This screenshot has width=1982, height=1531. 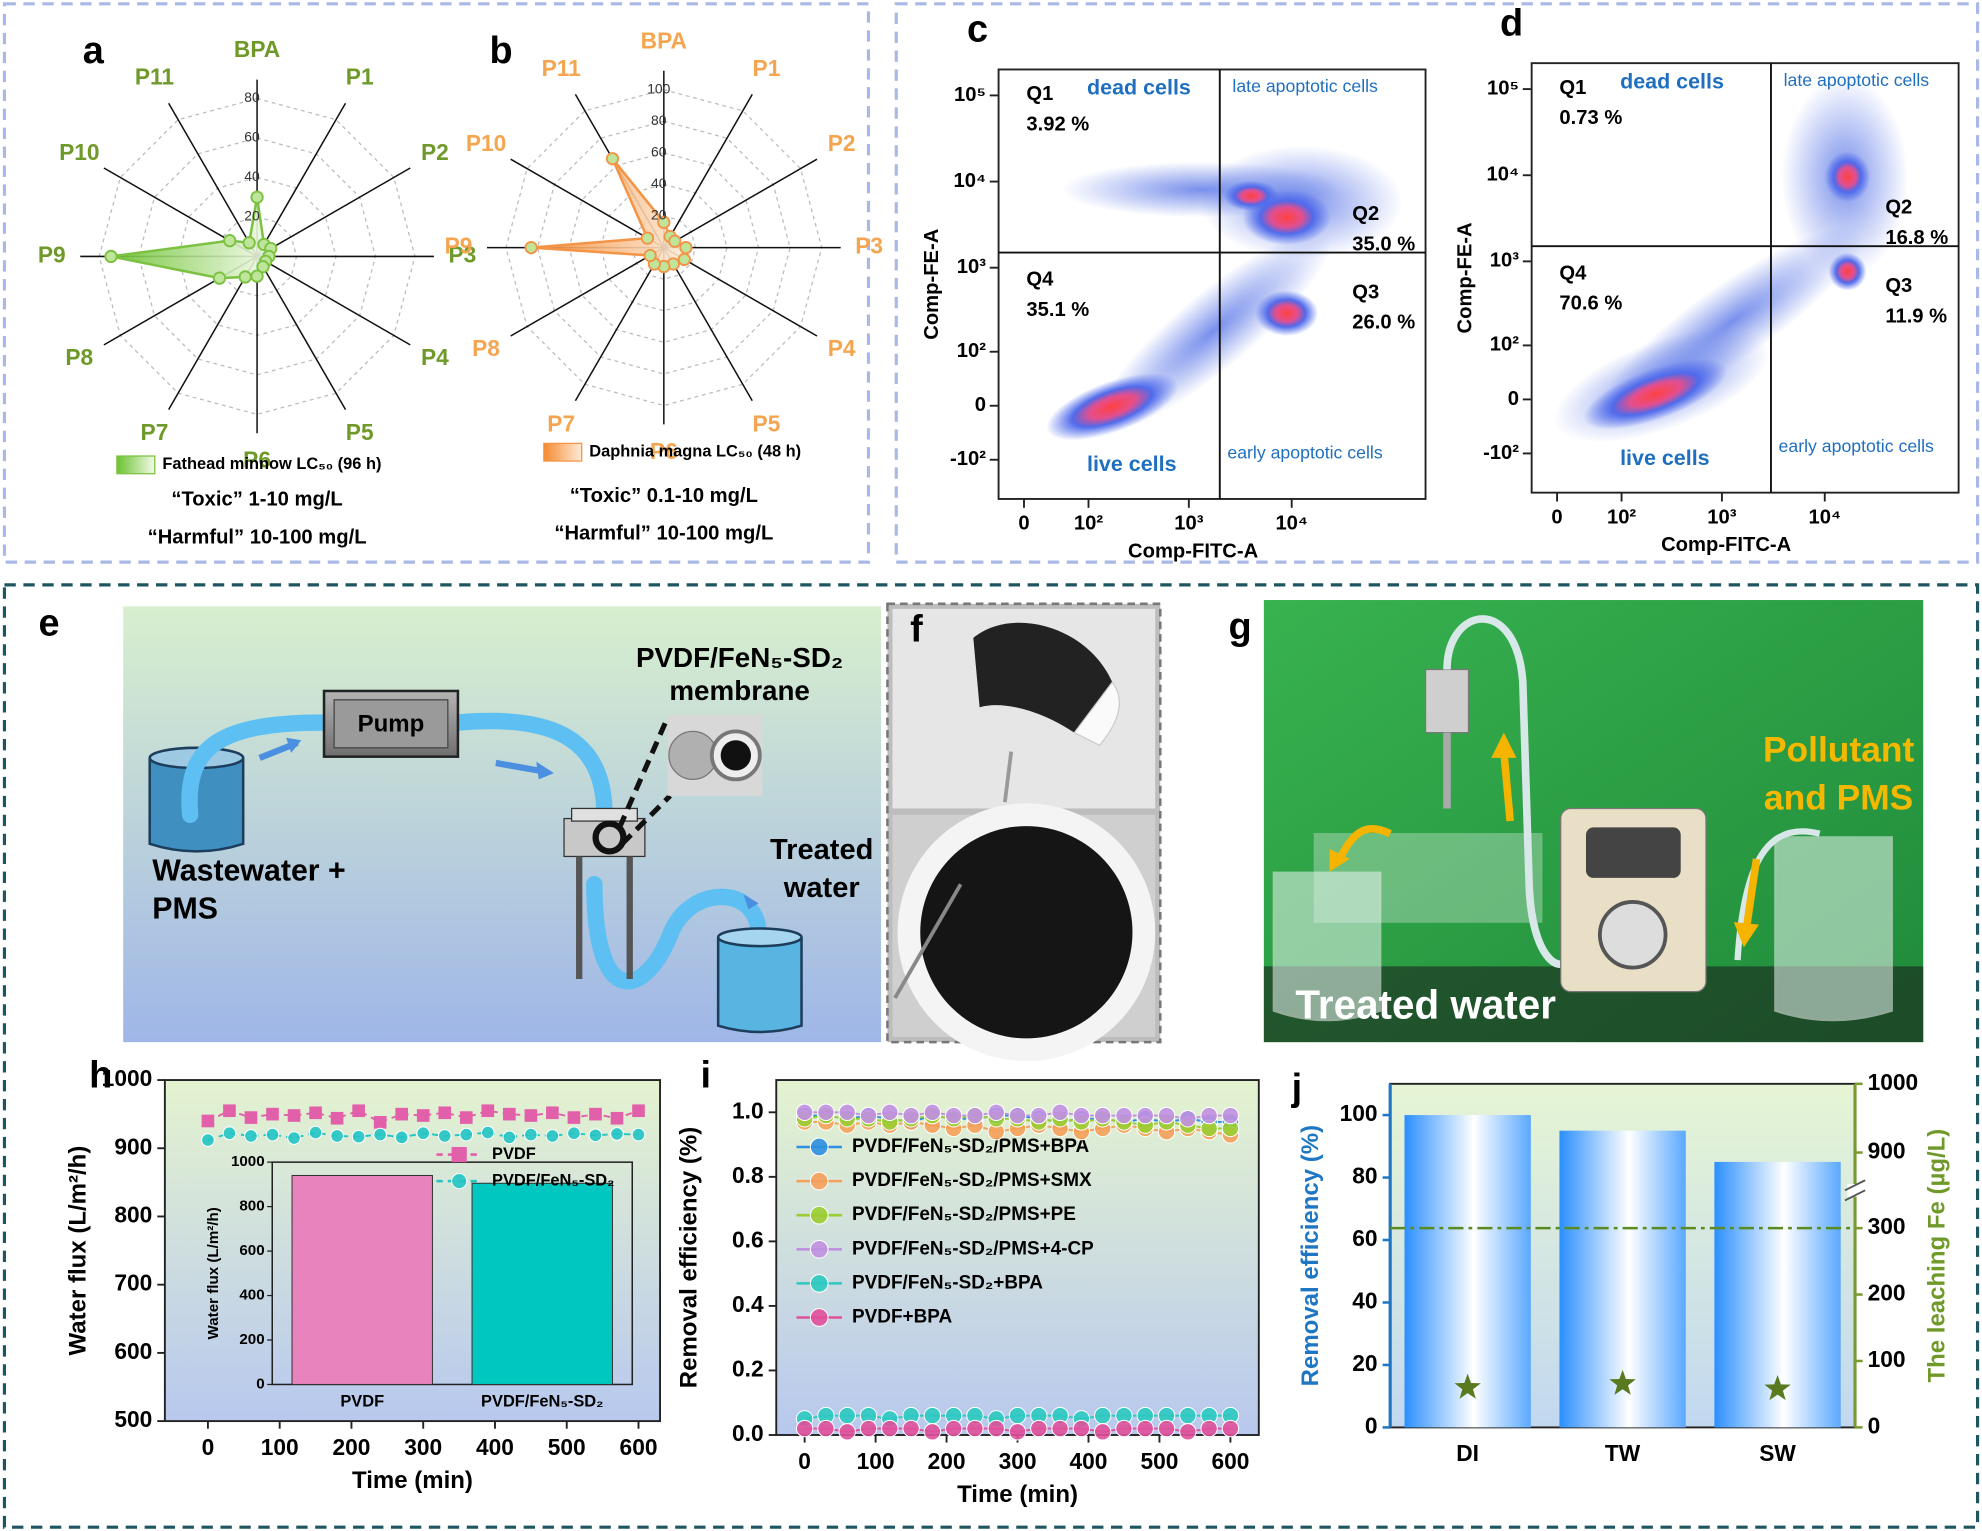 What do you see at coordinates (542, 1401) in the screenshot?
I see `x-tick-label: PVDF/FeN₅-SD₂` at bounding box center [542, 1401].